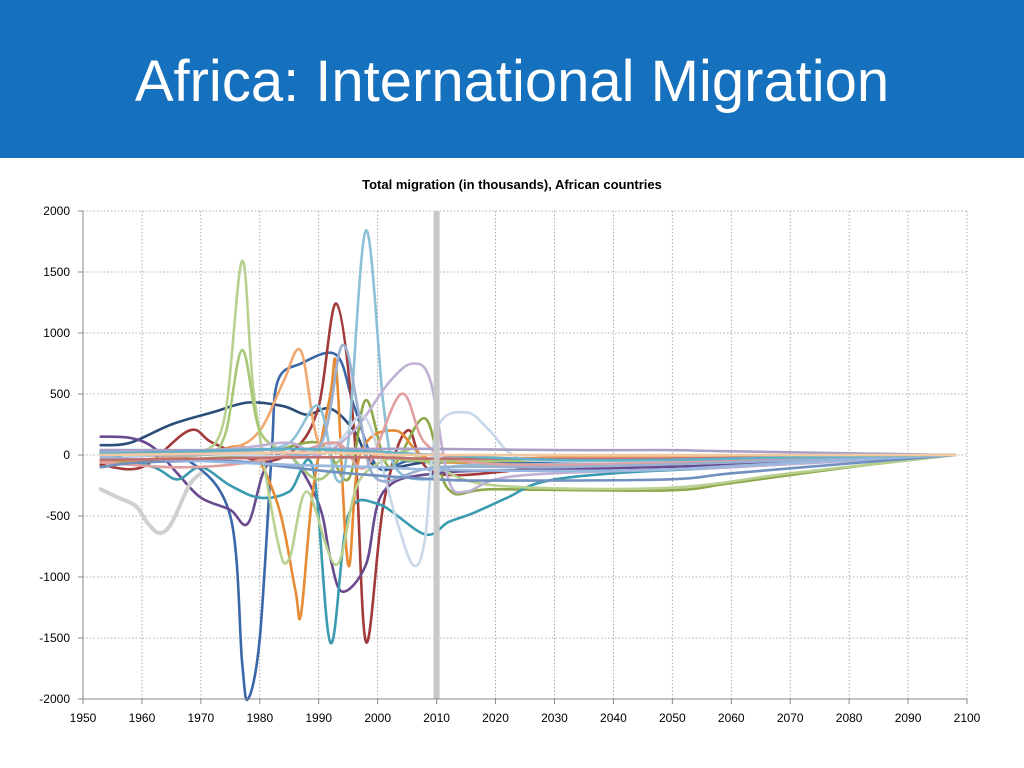 This screenshot has height=768, width=1024. What do you see at coordinates (554, 718) in the screenshot?
I see `x-tick-label: 2030` at bounding box center [554, 718].